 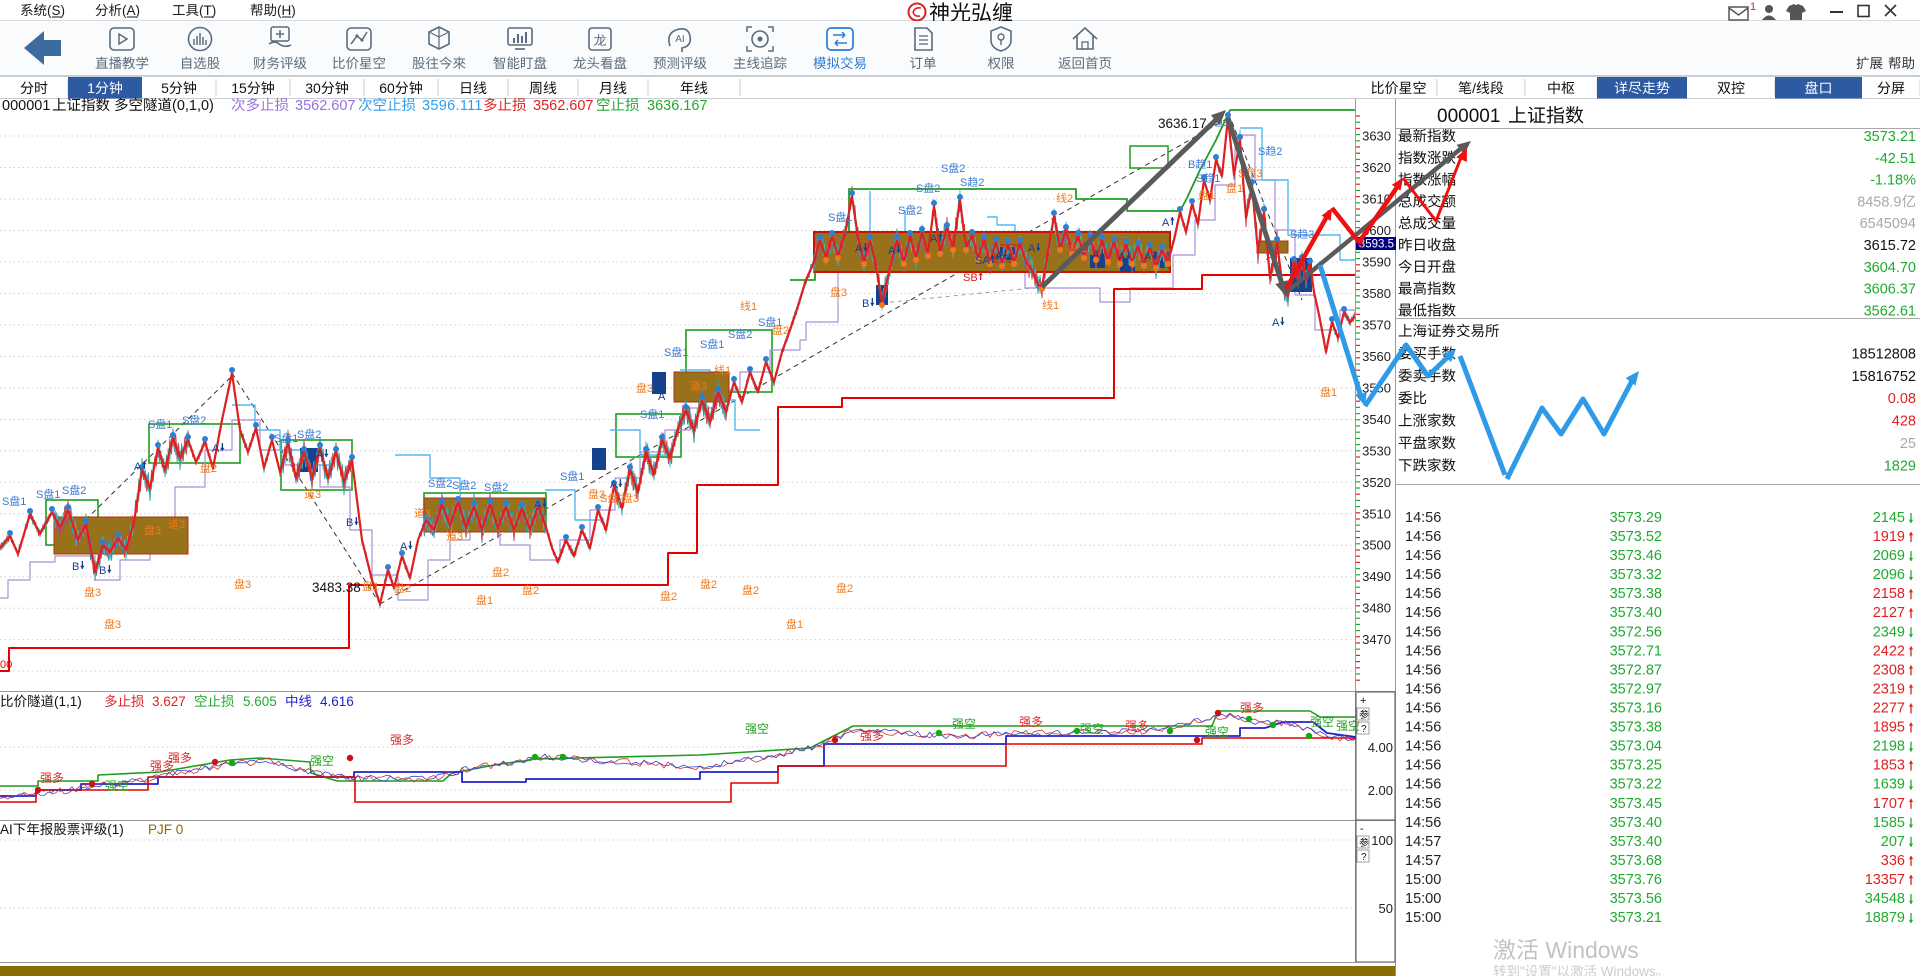 I want to click on svg-text: -1.18%, so click(x=1893, y=181).